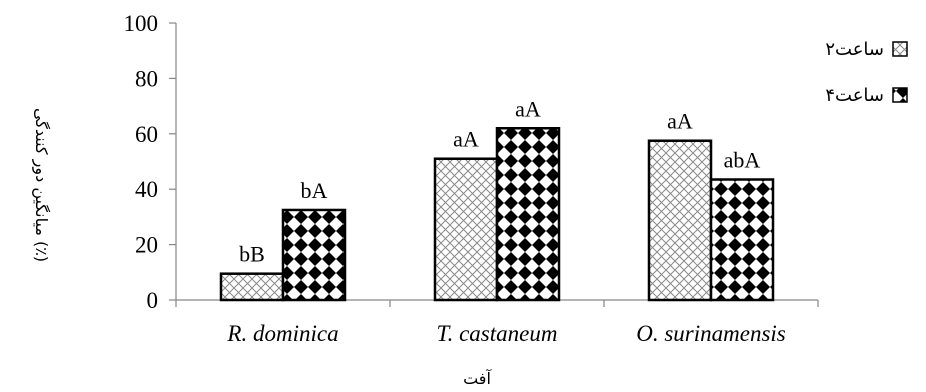  What do you see at coordinates (497, 333) in the screenshot?
I see `category-label: T. castaneum` at bounding box center [497, 333].